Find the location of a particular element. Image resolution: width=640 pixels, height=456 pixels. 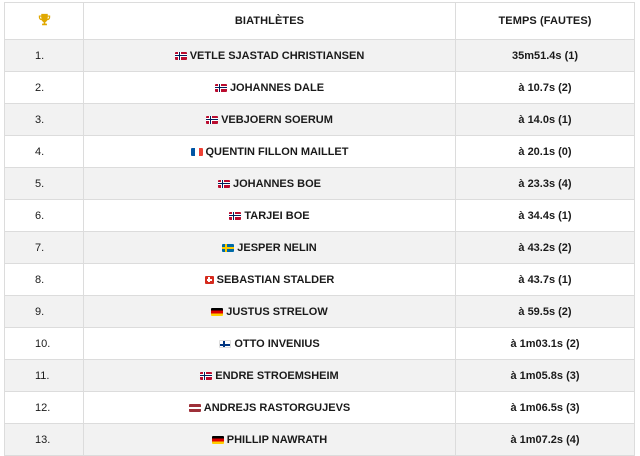

athlete-cell: JESPER NELIN is located at coordinates (269, 247).